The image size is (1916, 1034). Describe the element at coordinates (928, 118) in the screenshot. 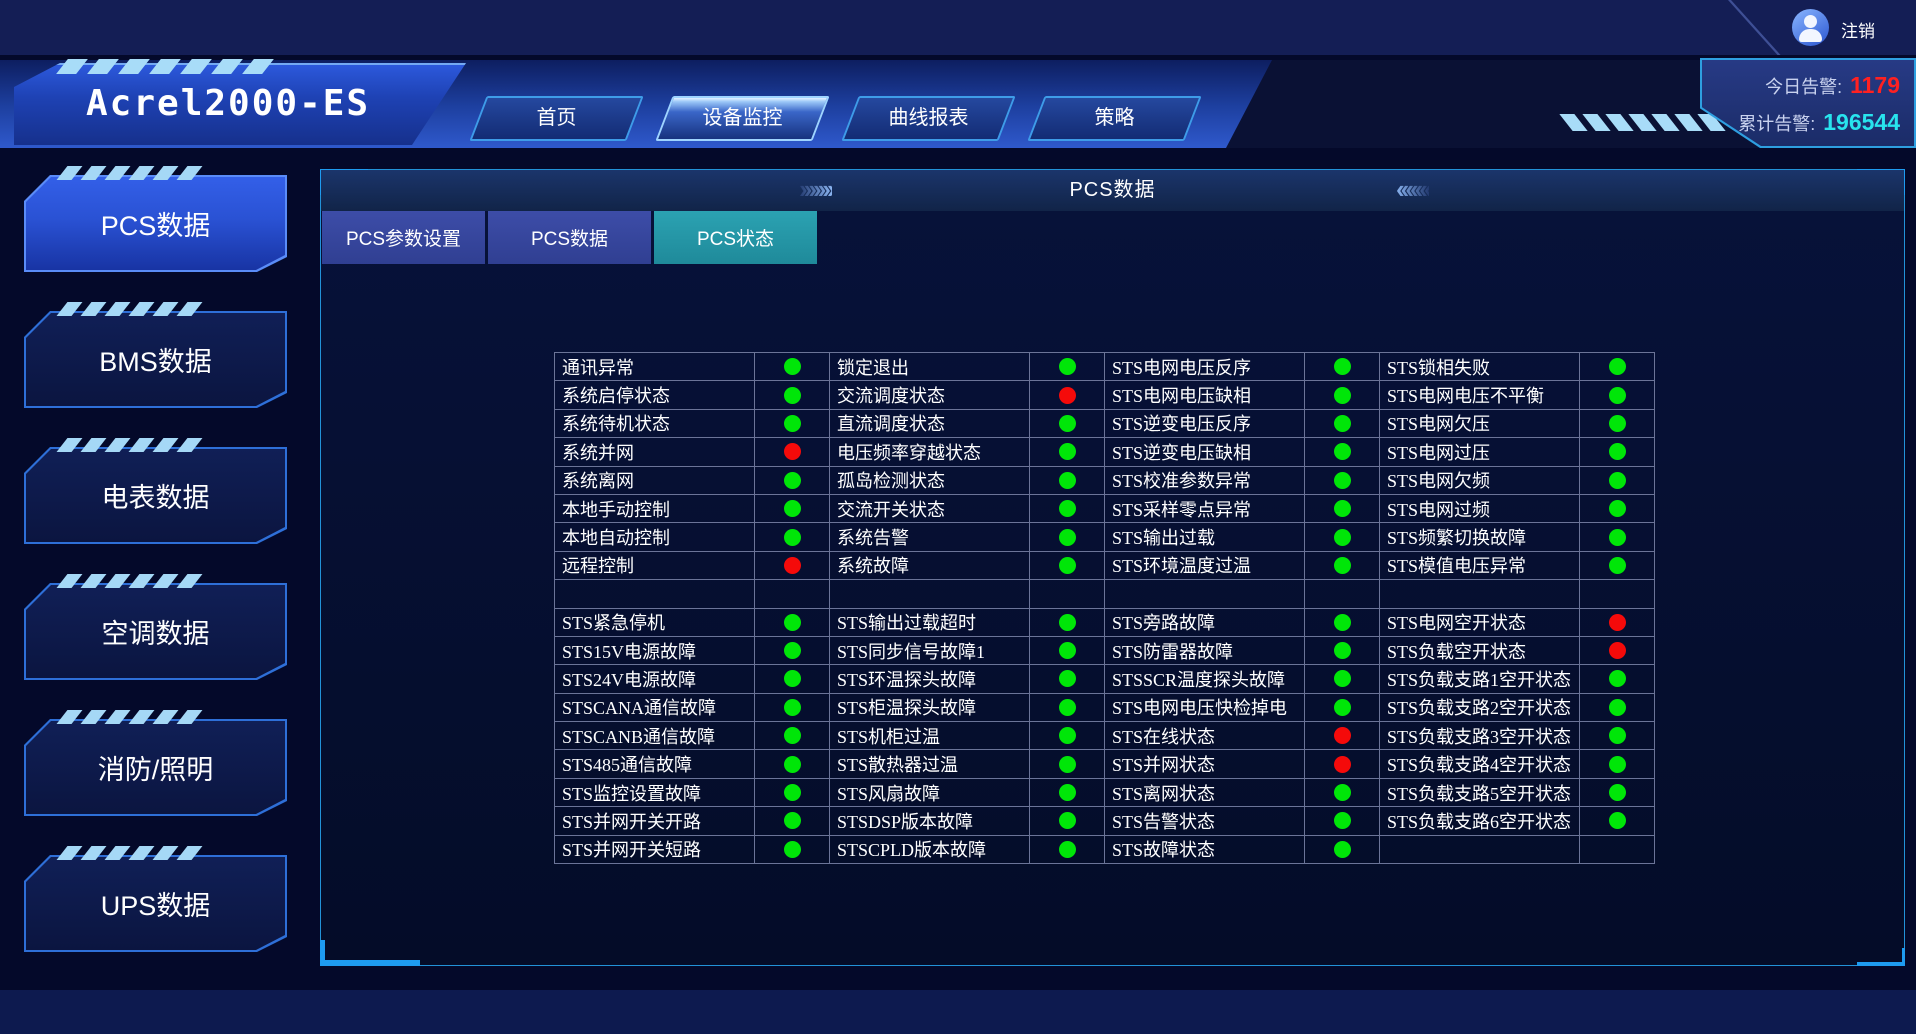

I see `nav-tab-曲线报表: 曲线报表` at that location.